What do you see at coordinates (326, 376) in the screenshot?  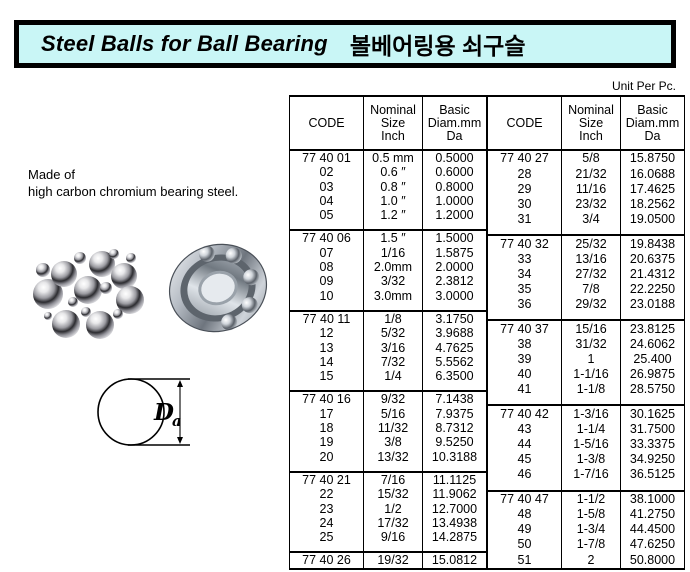 I see `cell-code: 15` at bounding box center [326, 376].